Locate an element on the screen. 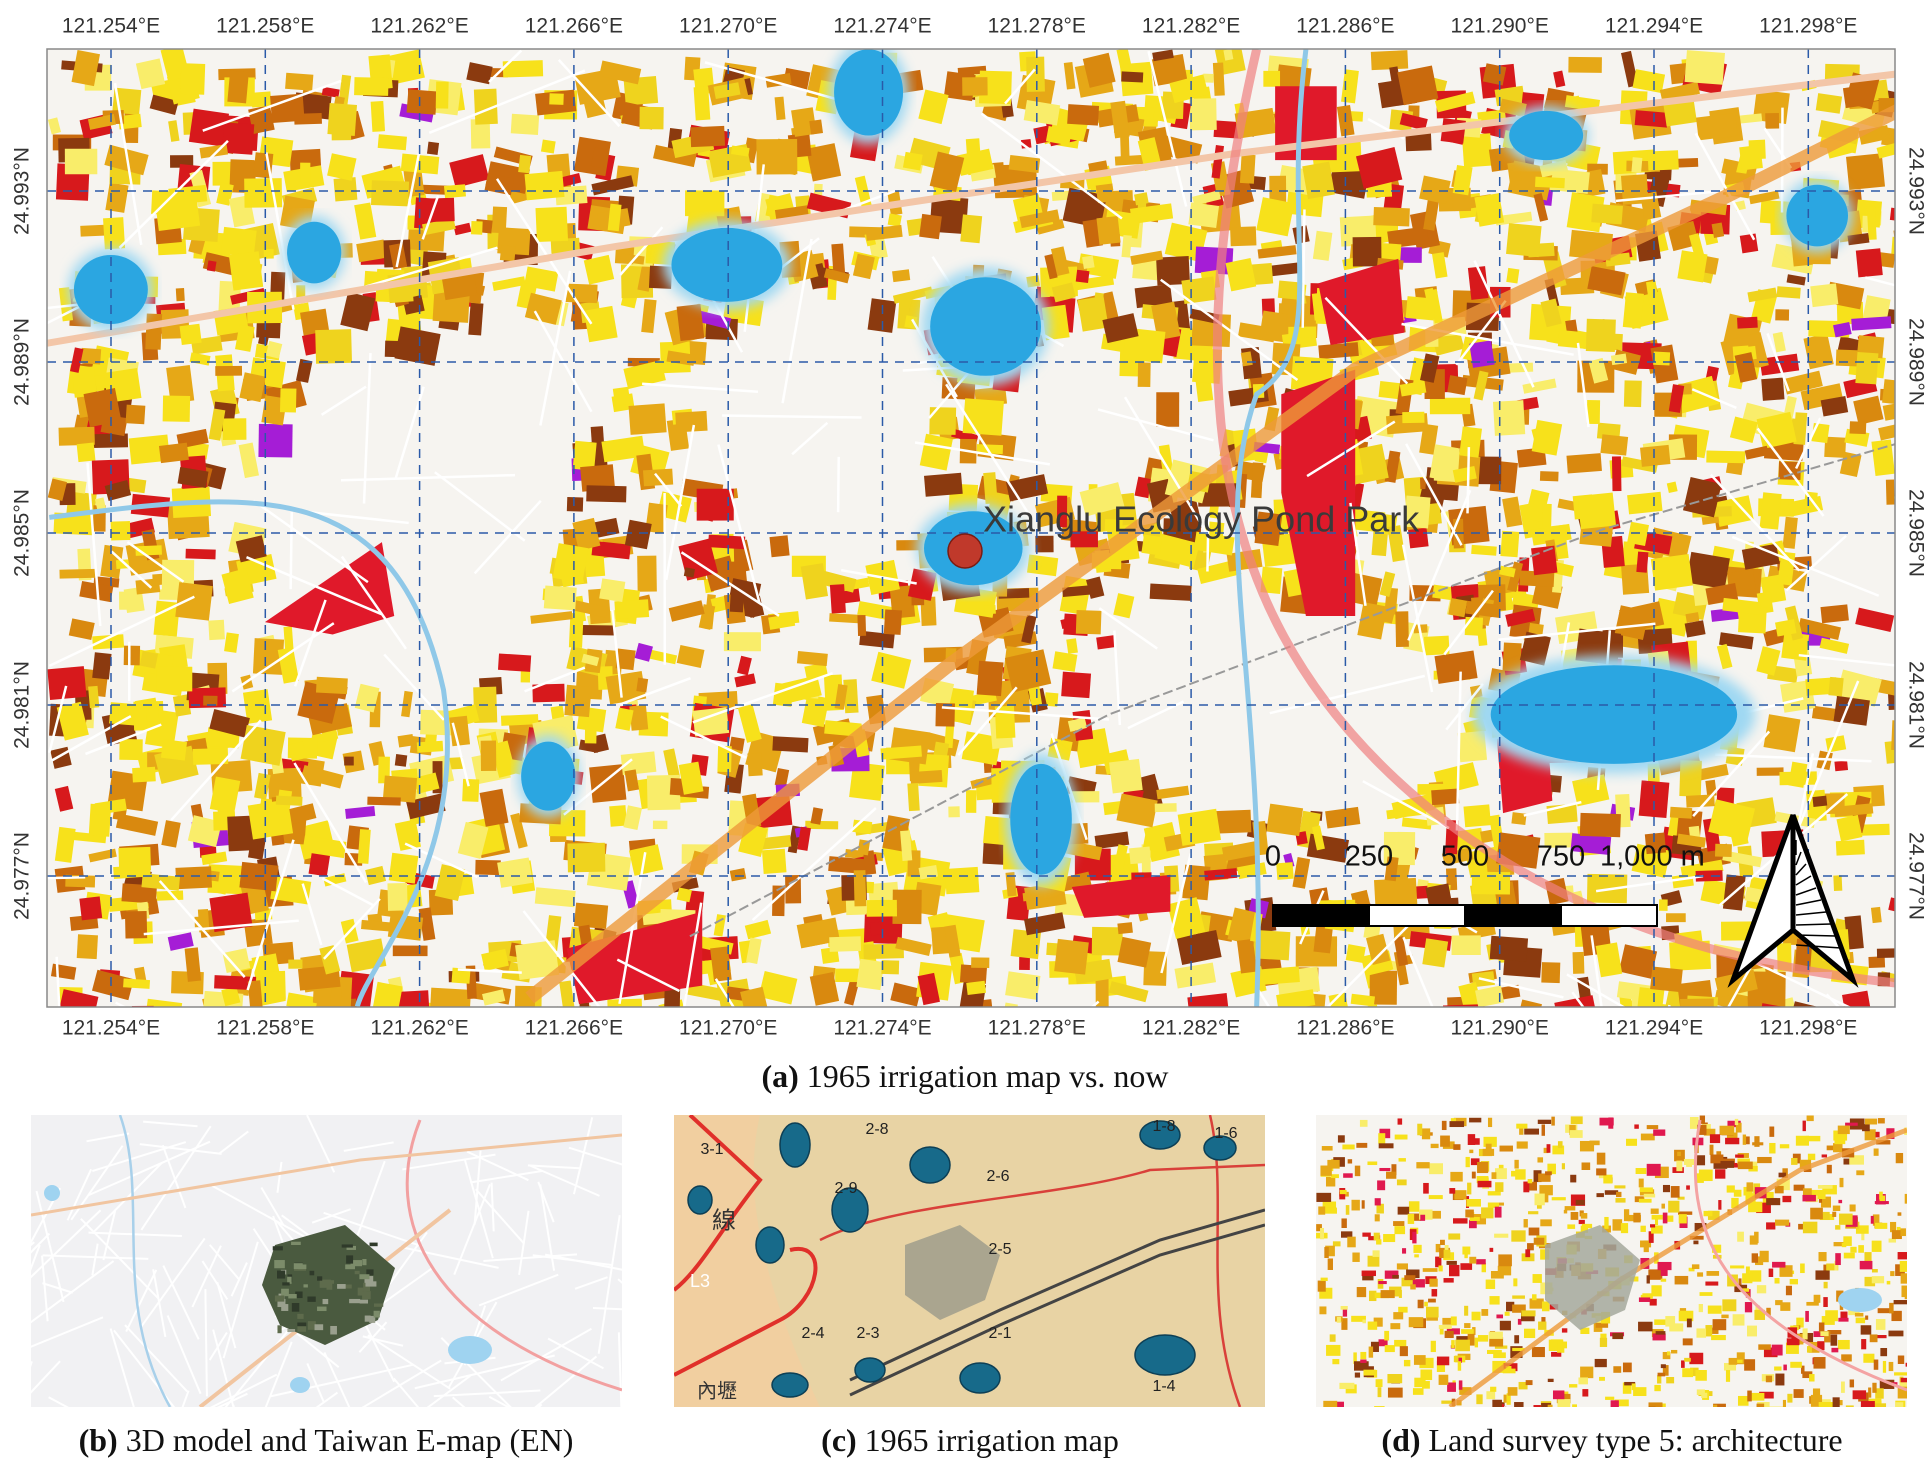 Image resolution: width=1932 pixels, height=1481 pixels. map-label: 線 is located at coordinates (724, 1220).